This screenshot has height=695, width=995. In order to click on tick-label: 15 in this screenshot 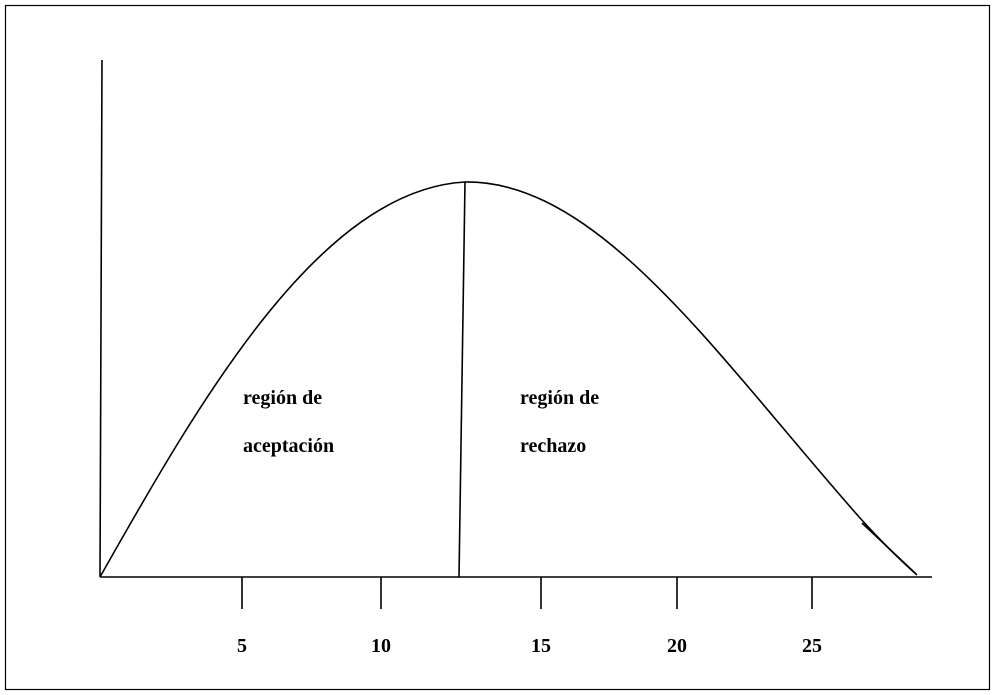, I will do `click(541, 646)`.